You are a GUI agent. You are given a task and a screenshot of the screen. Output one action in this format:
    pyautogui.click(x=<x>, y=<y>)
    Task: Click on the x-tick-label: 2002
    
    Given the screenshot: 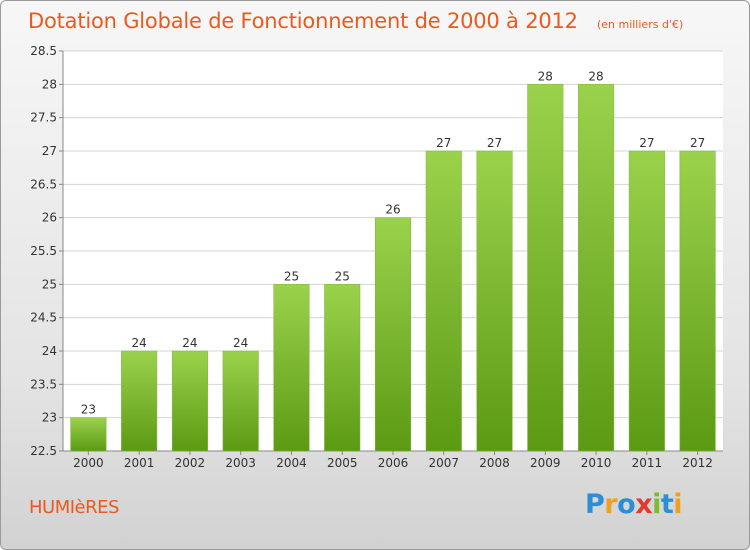 What is the action you would take?
    pyautogui.click(x=190, y=463)
    